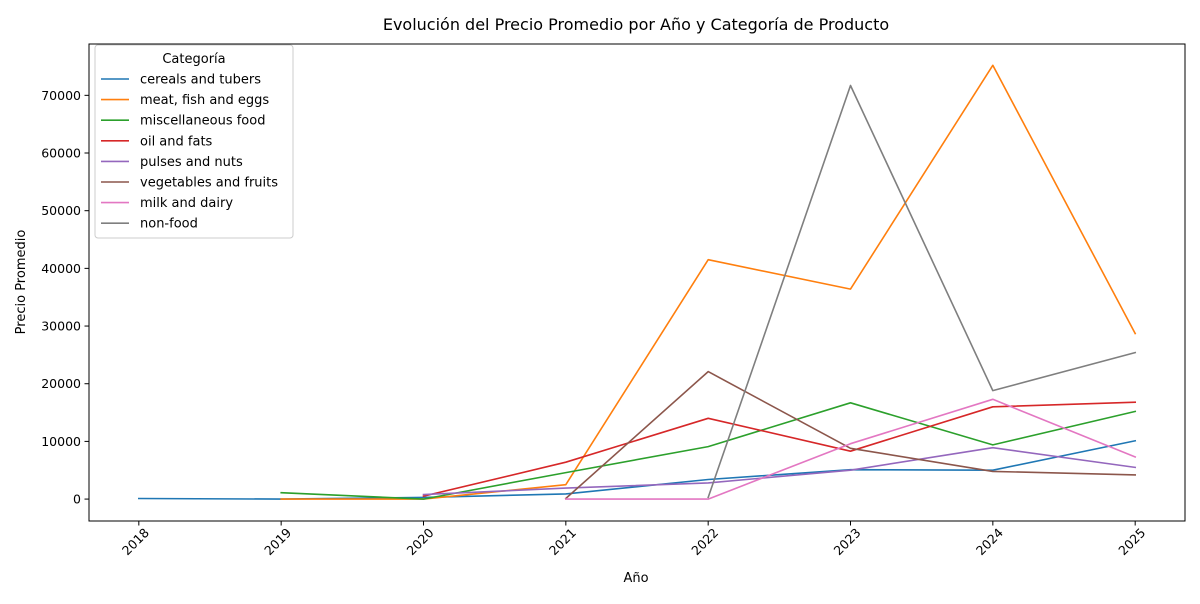 This screenshot has height=604, width=1200. I want to click on x-tick-label: 2018, so click(135, 541).